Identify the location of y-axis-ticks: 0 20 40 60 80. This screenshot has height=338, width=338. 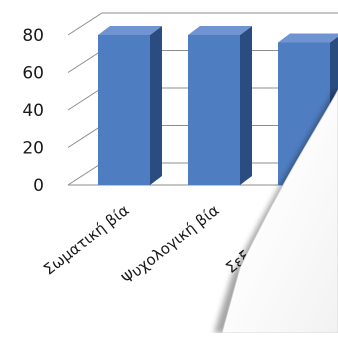
(33, 111).